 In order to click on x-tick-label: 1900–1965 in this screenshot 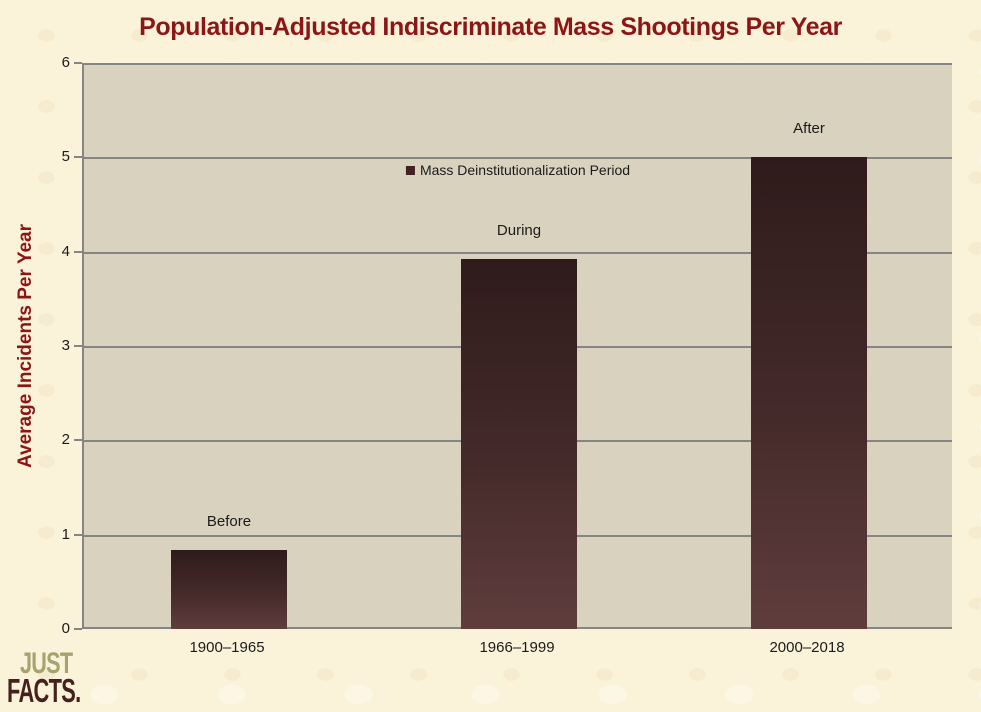, I will do `click(227, 647)`.